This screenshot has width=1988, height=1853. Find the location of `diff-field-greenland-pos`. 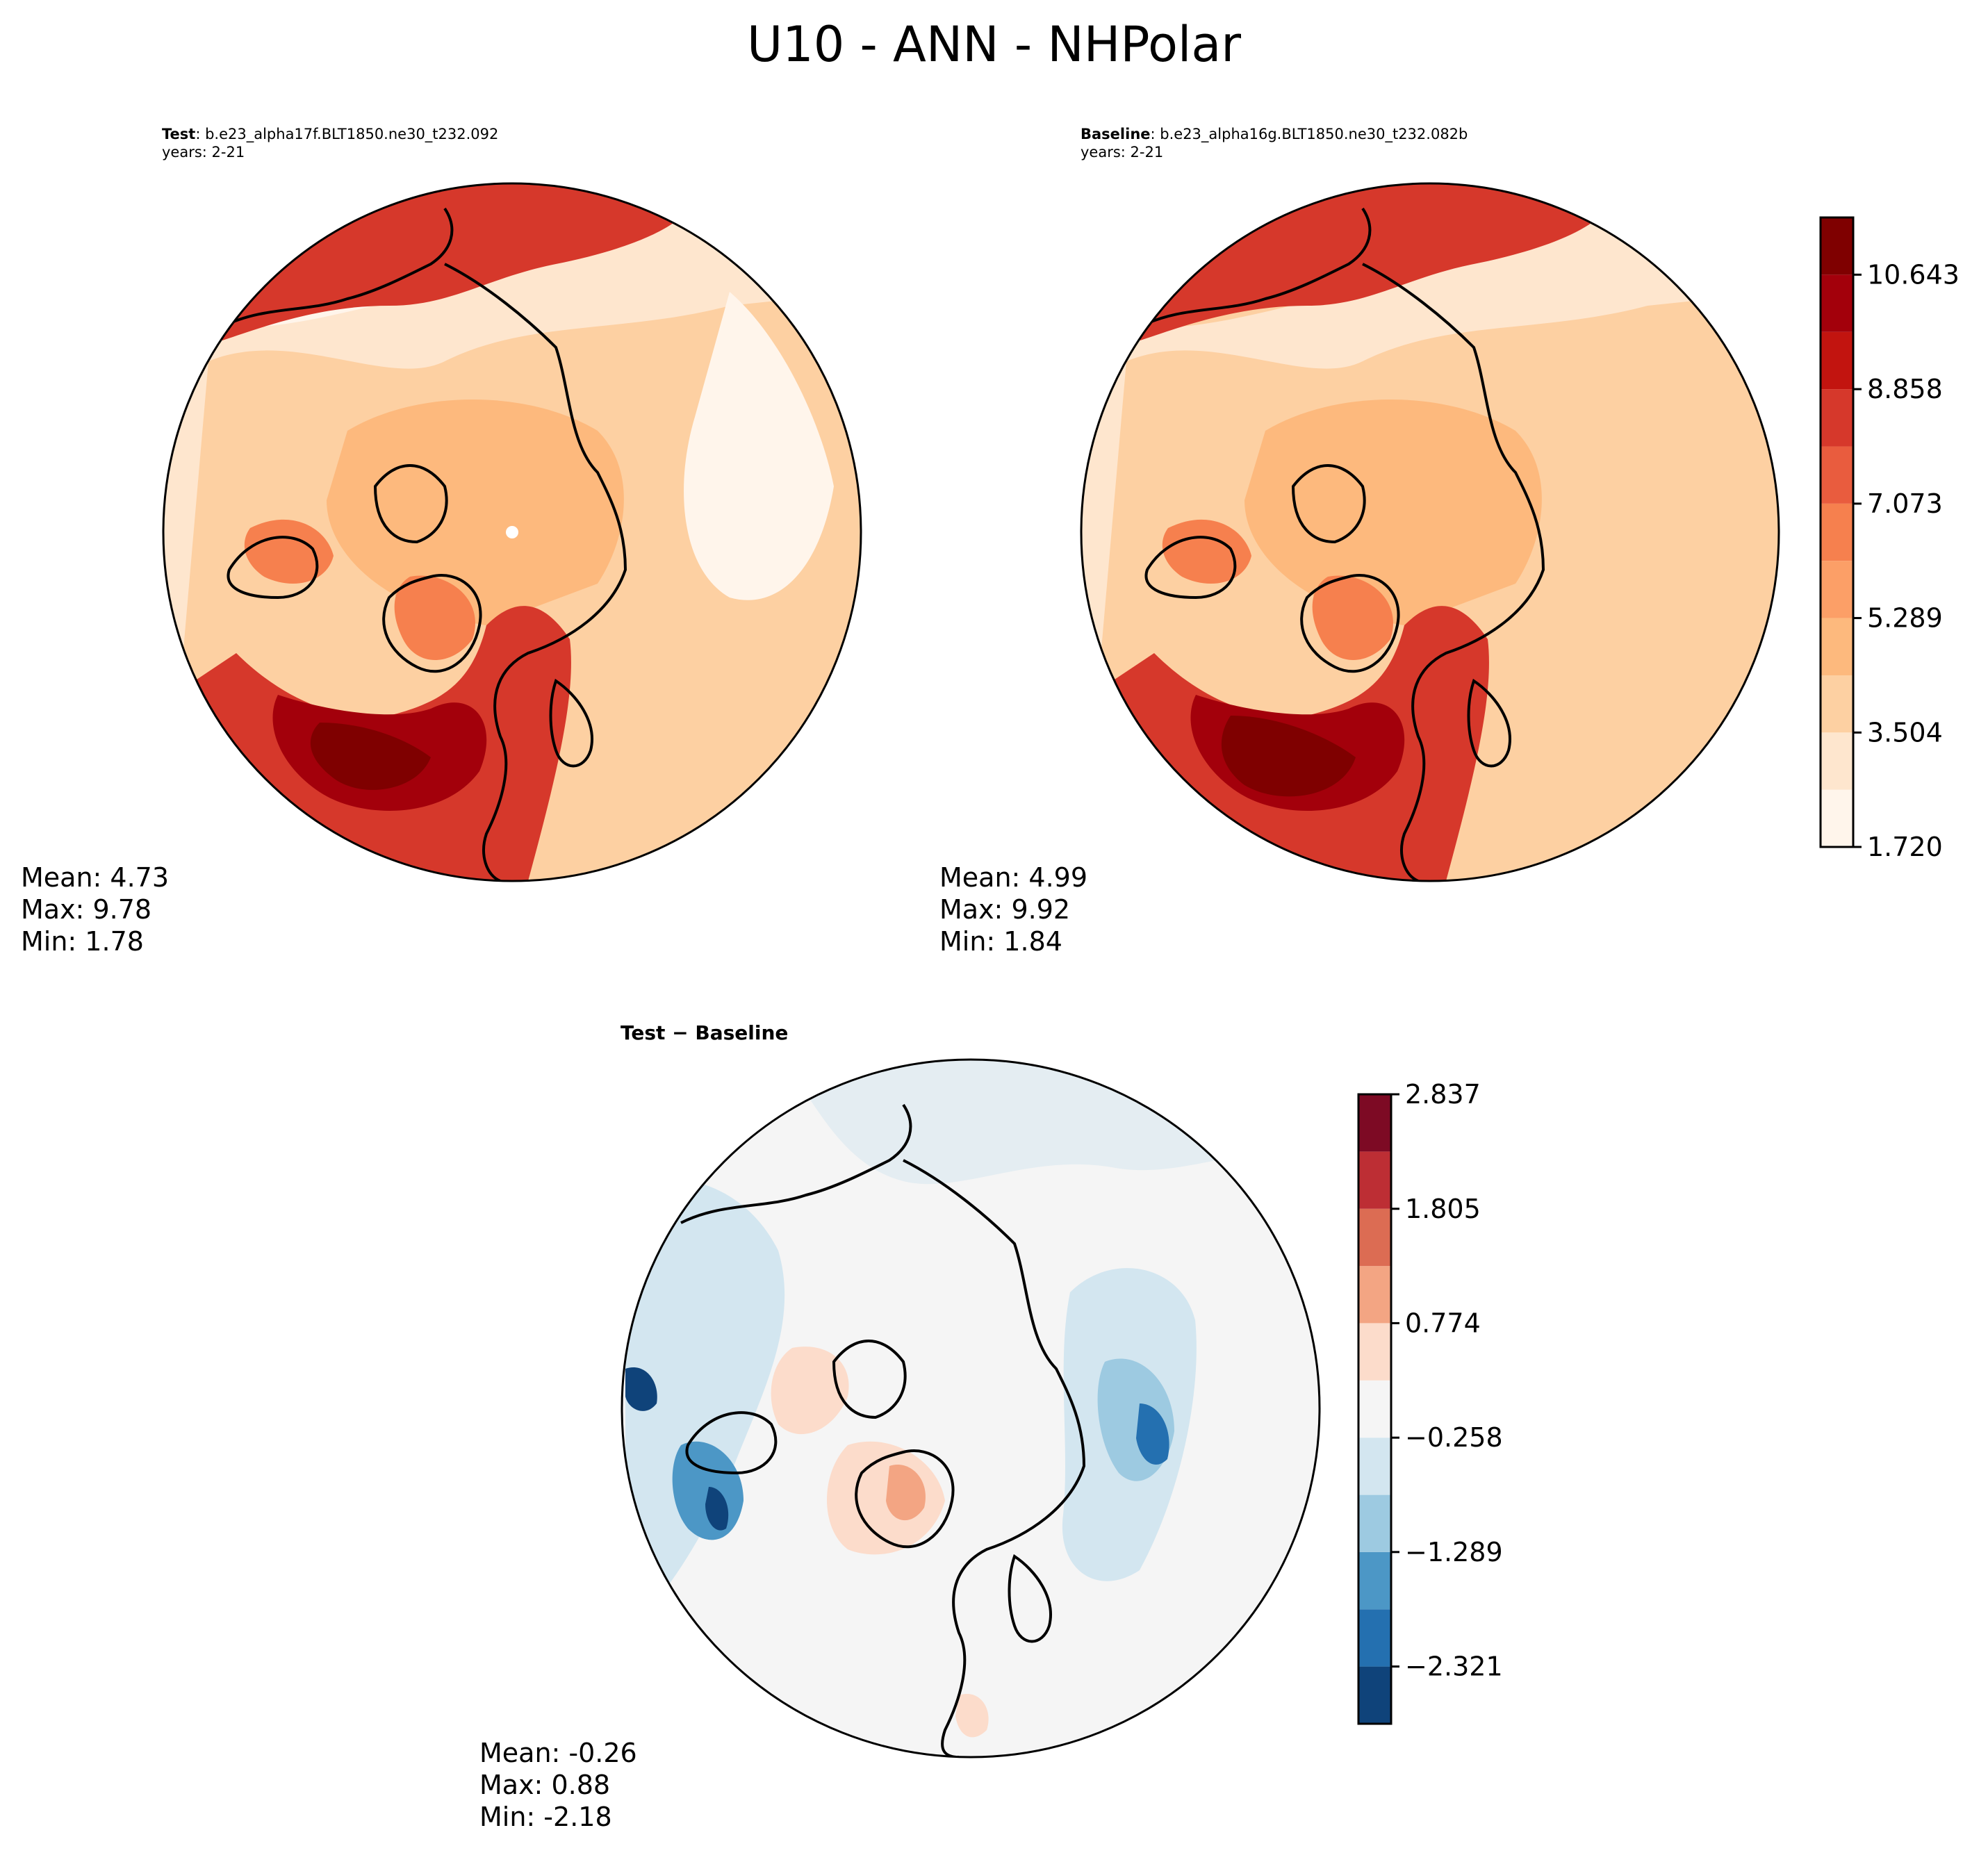

diff-field-greenland-pos is located at coordinates (886, 1498).